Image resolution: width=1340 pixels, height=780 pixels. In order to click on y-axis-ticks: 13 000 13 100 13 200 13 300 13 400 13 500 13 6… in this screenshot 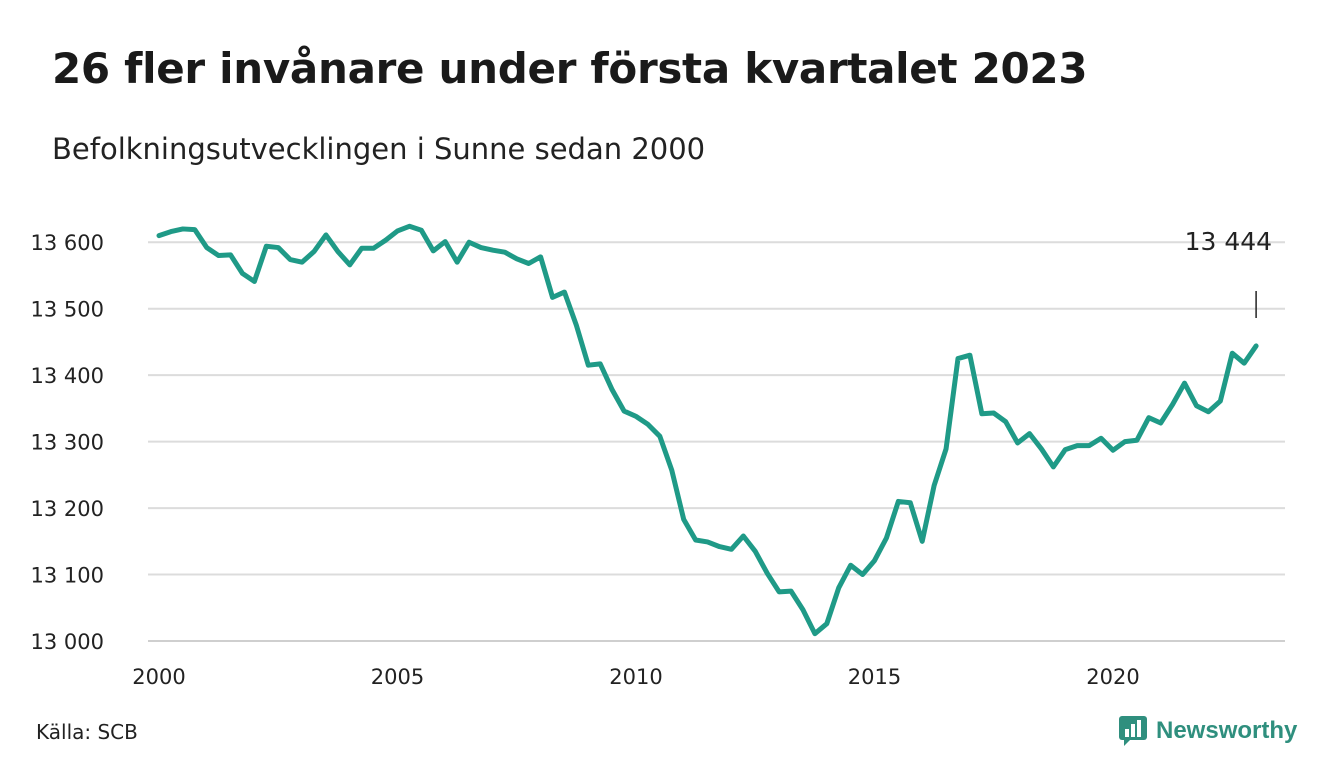, I will do `click(67, 442)`.